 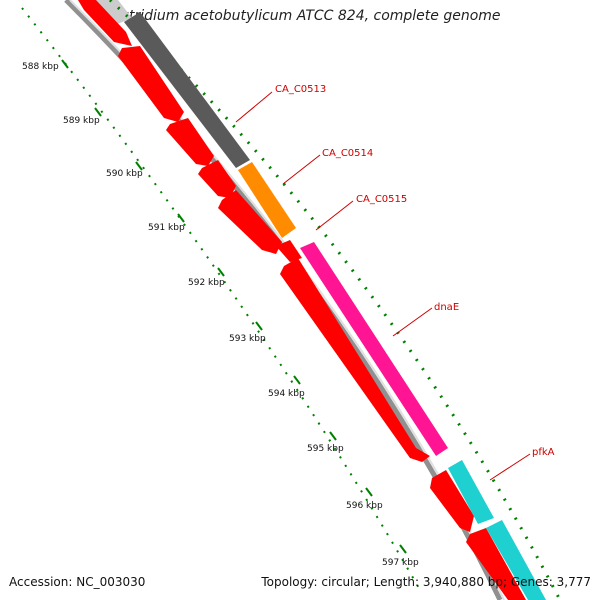 I want to click on gene-pfkA, so click(x=471, y=492).